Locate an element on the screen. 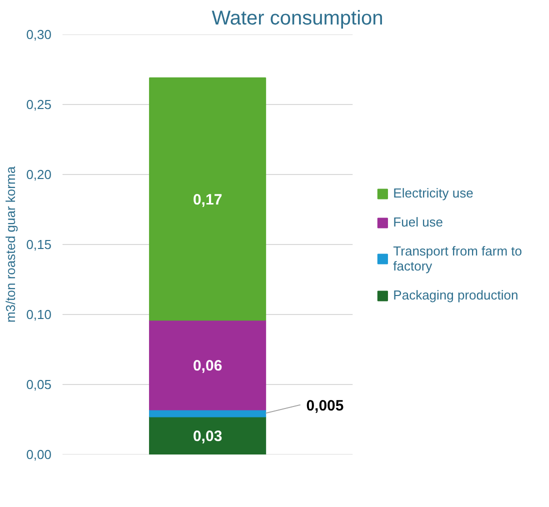  data-label: 0,03 is located at coordinates (207, 437).